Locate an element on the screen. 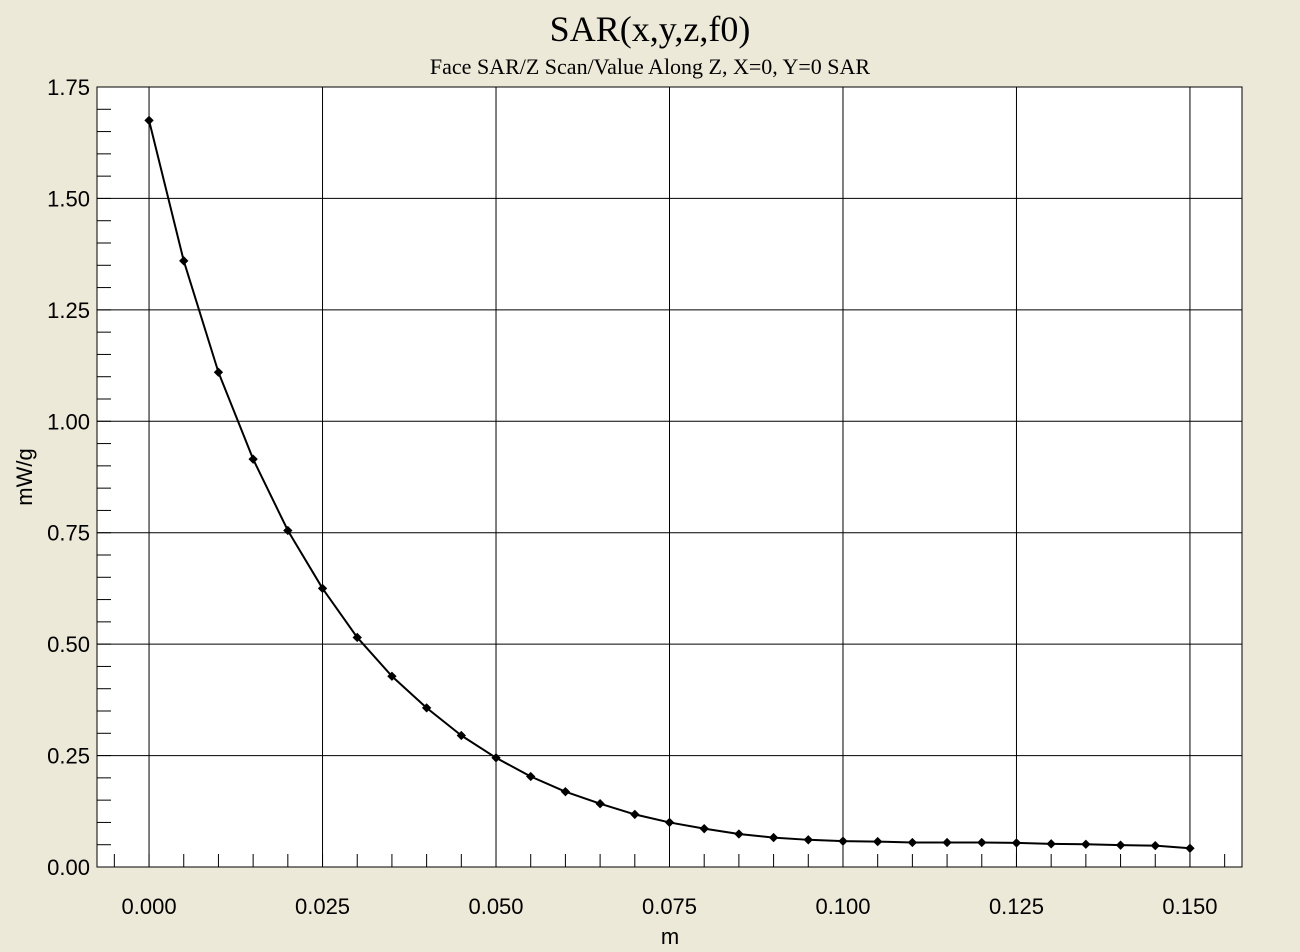 Image resolution: width=1300 pixels, height=952 pixels. y-tick-label: 0.75 is located at coordinates (68, 533).